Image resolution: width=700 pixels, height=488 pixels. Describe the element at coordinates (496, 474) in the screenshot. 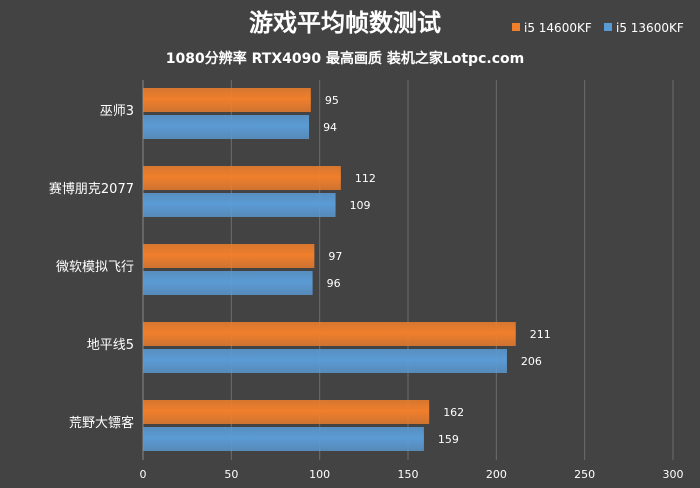

I see `x-tick-label: 200` at that location.